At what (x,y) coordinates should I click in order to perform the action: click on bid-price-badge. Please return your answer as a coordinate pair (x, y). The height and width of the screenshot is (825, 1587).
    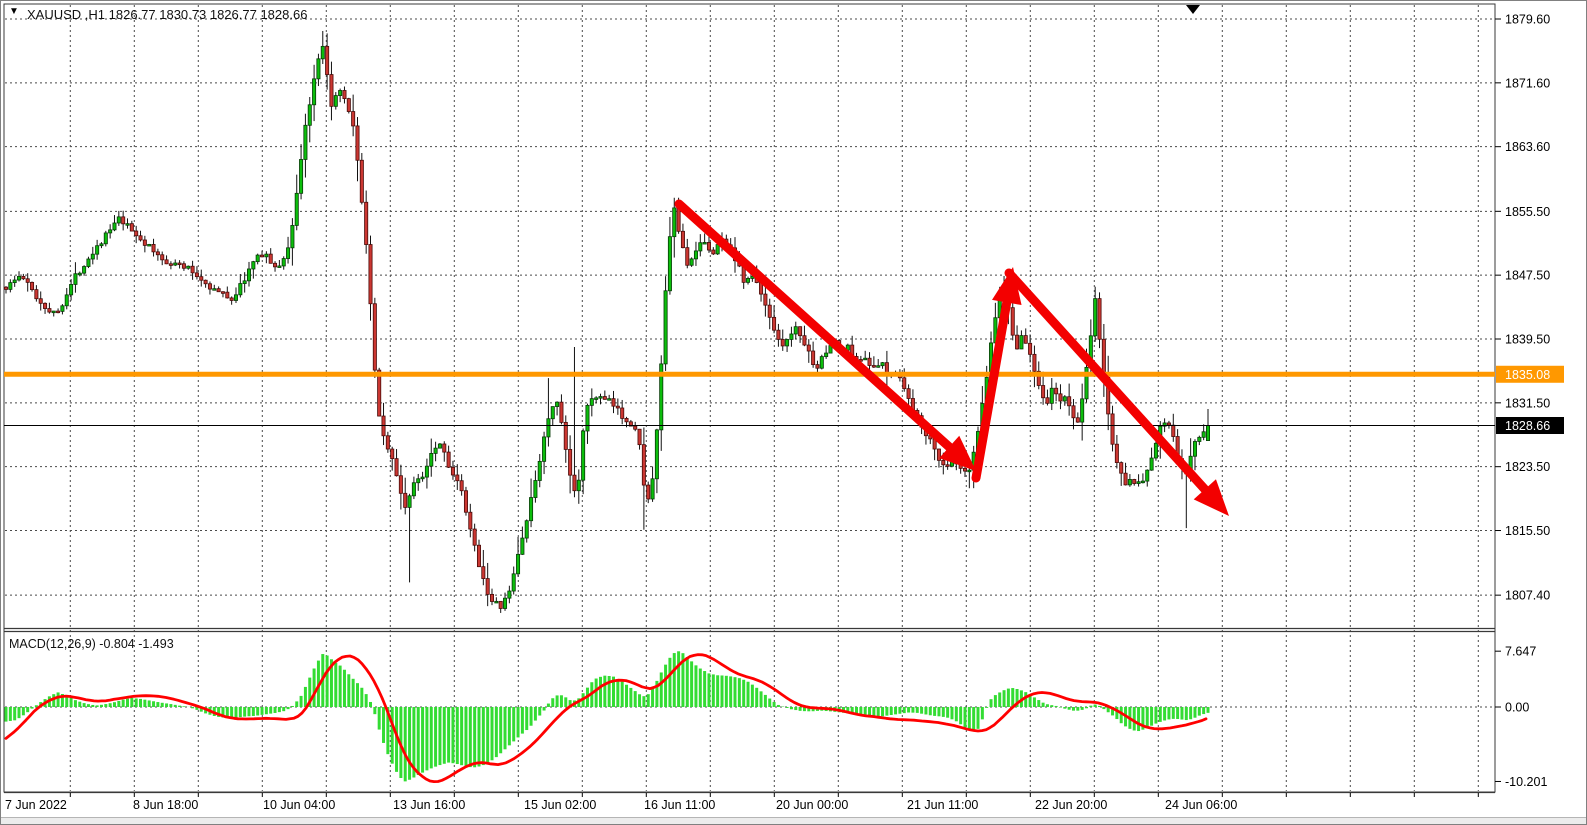
    Looking at the image, I should click on (1530, 426).